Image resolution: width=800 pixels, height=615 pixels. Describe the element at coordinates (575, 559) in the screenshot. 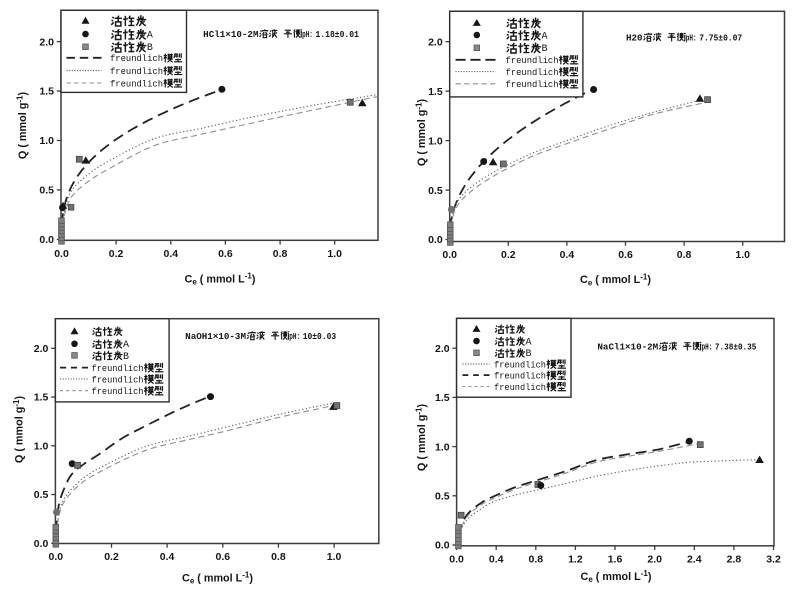

I see `svg-text: 1.2` at that location.